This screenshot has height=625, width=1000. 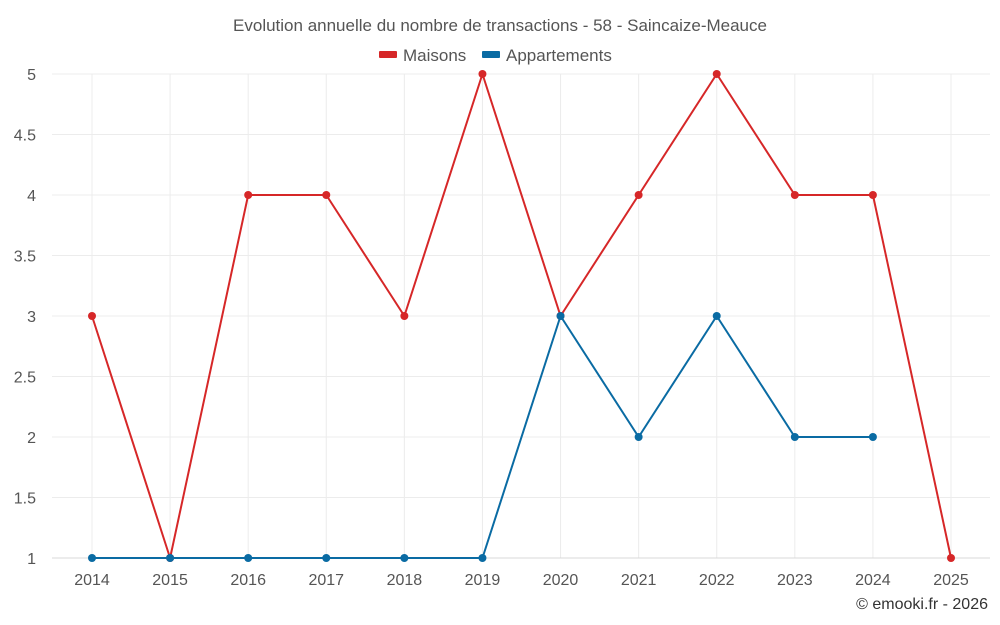 What do you see at coordinates (434, 55) in the screenshot?
I see `legend-label-maisons: Maisons` at bounding box center [434, 55].